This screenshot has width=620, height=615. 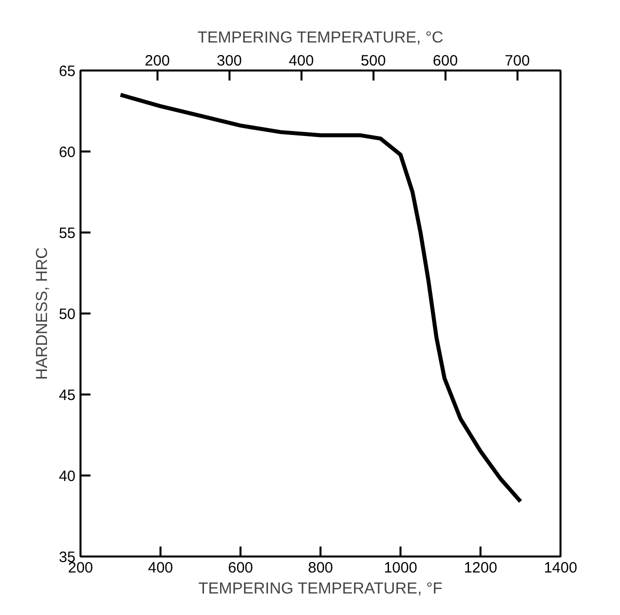 What do you see at coordinates (67, 476) in the screenshot?
I see `y-tick-label: 40` at bounding box center [67, 476].